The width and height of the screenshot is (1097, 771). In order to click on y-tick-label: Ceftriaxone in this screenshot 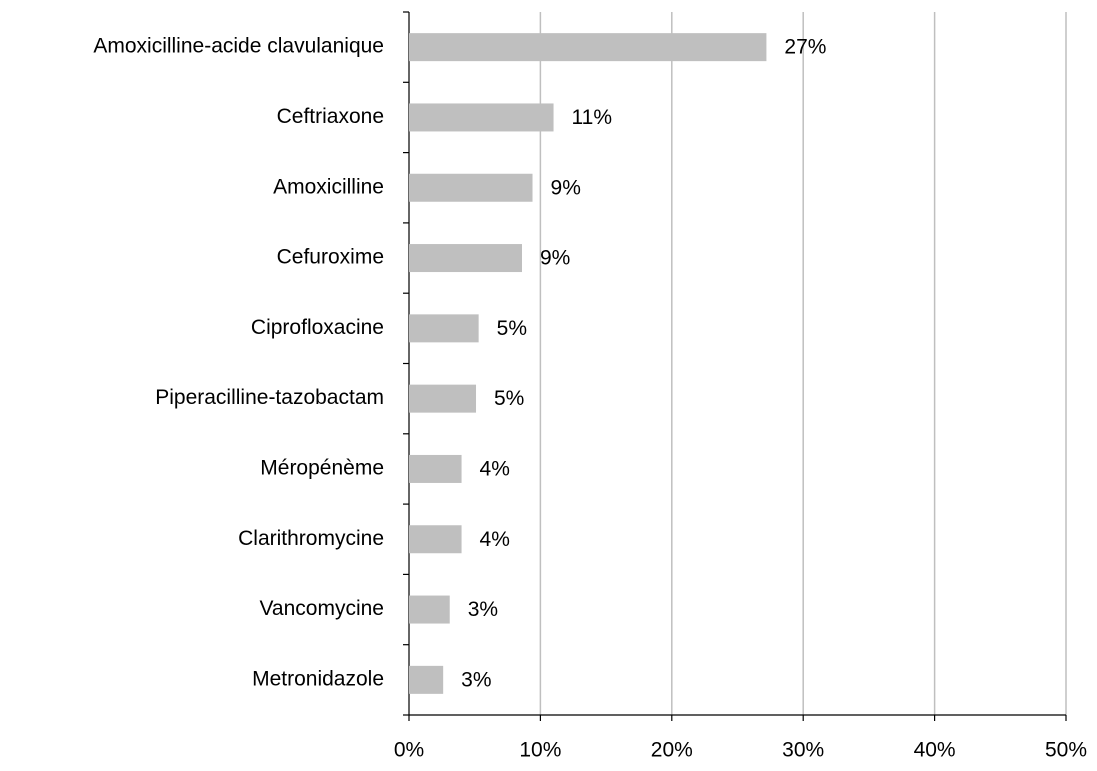, I will do `click(330, 116)`.